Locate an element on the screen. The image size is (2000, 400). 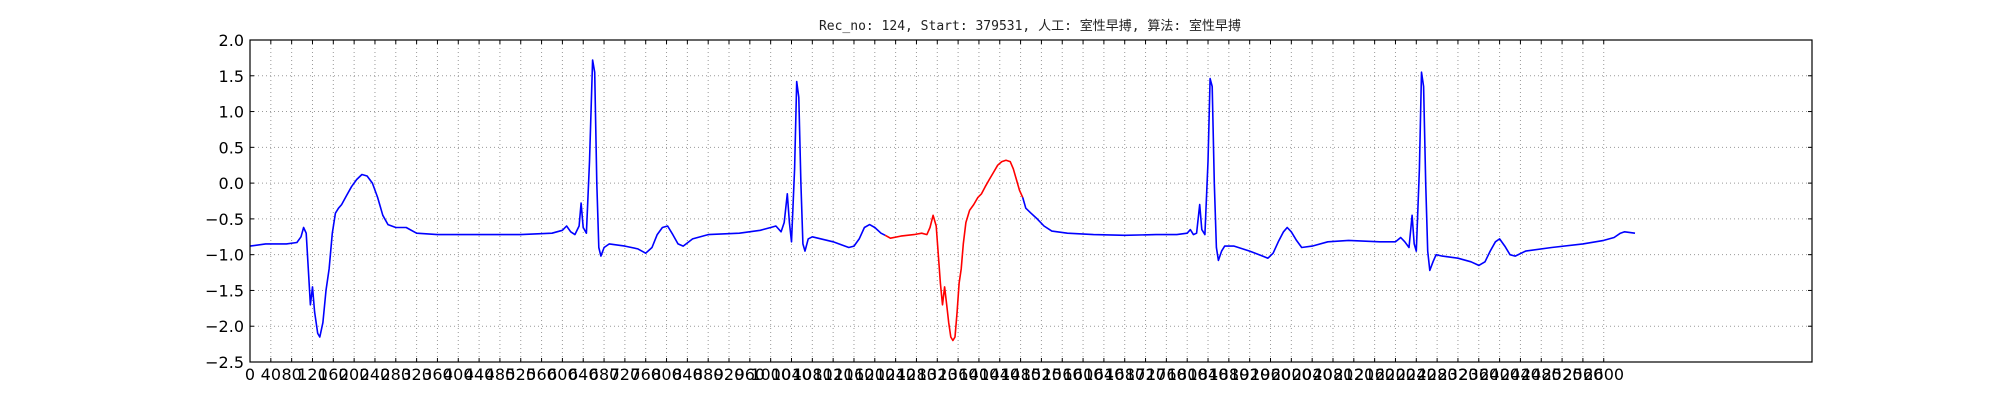
x-tick-label: 1000 is located at coordinates (770, 374).